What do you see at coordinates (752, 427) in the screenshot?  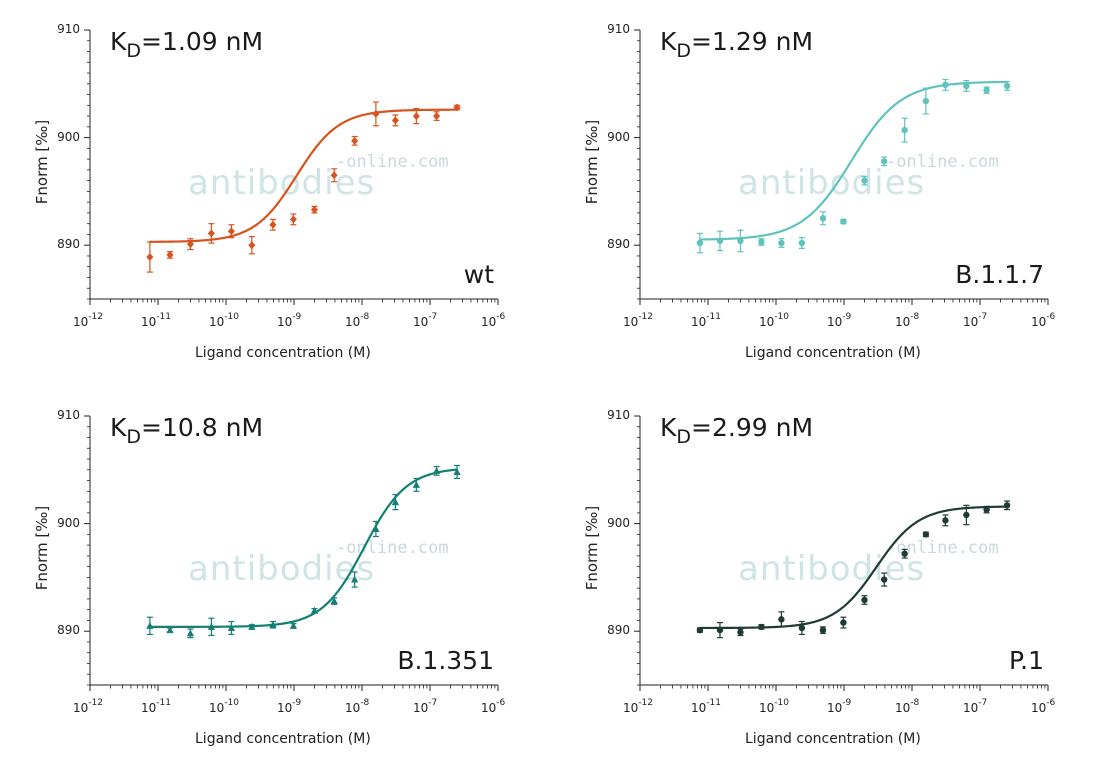 I see `kd-value: =2.99 nM` at bounding box center [752, 427].